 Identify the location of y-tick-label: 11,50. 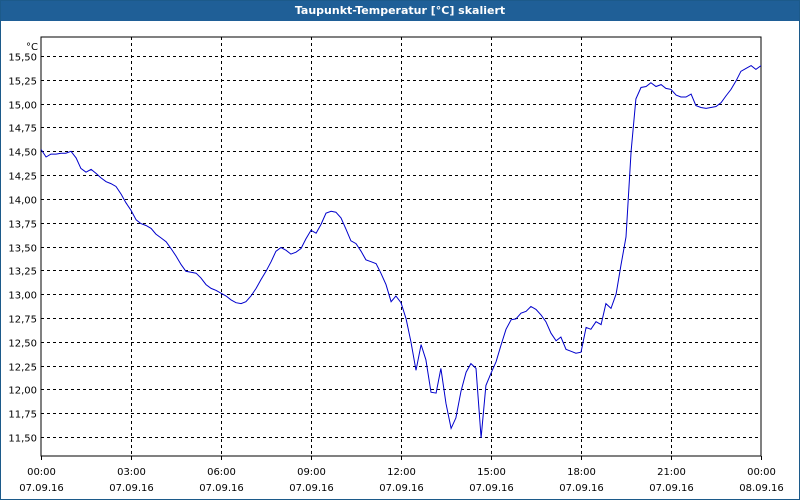
(22, 439).